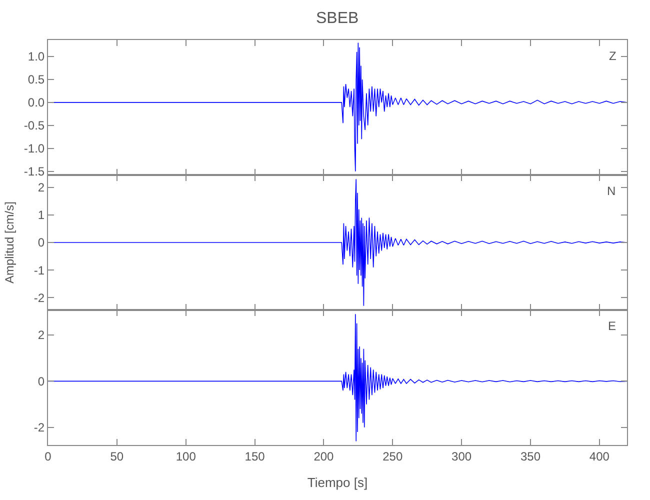 The width and height of the screenshot is (650, 500). Describe the element at coordinates (186, 456) in the screenshot. I see `x-tick-label: 100` at that location.